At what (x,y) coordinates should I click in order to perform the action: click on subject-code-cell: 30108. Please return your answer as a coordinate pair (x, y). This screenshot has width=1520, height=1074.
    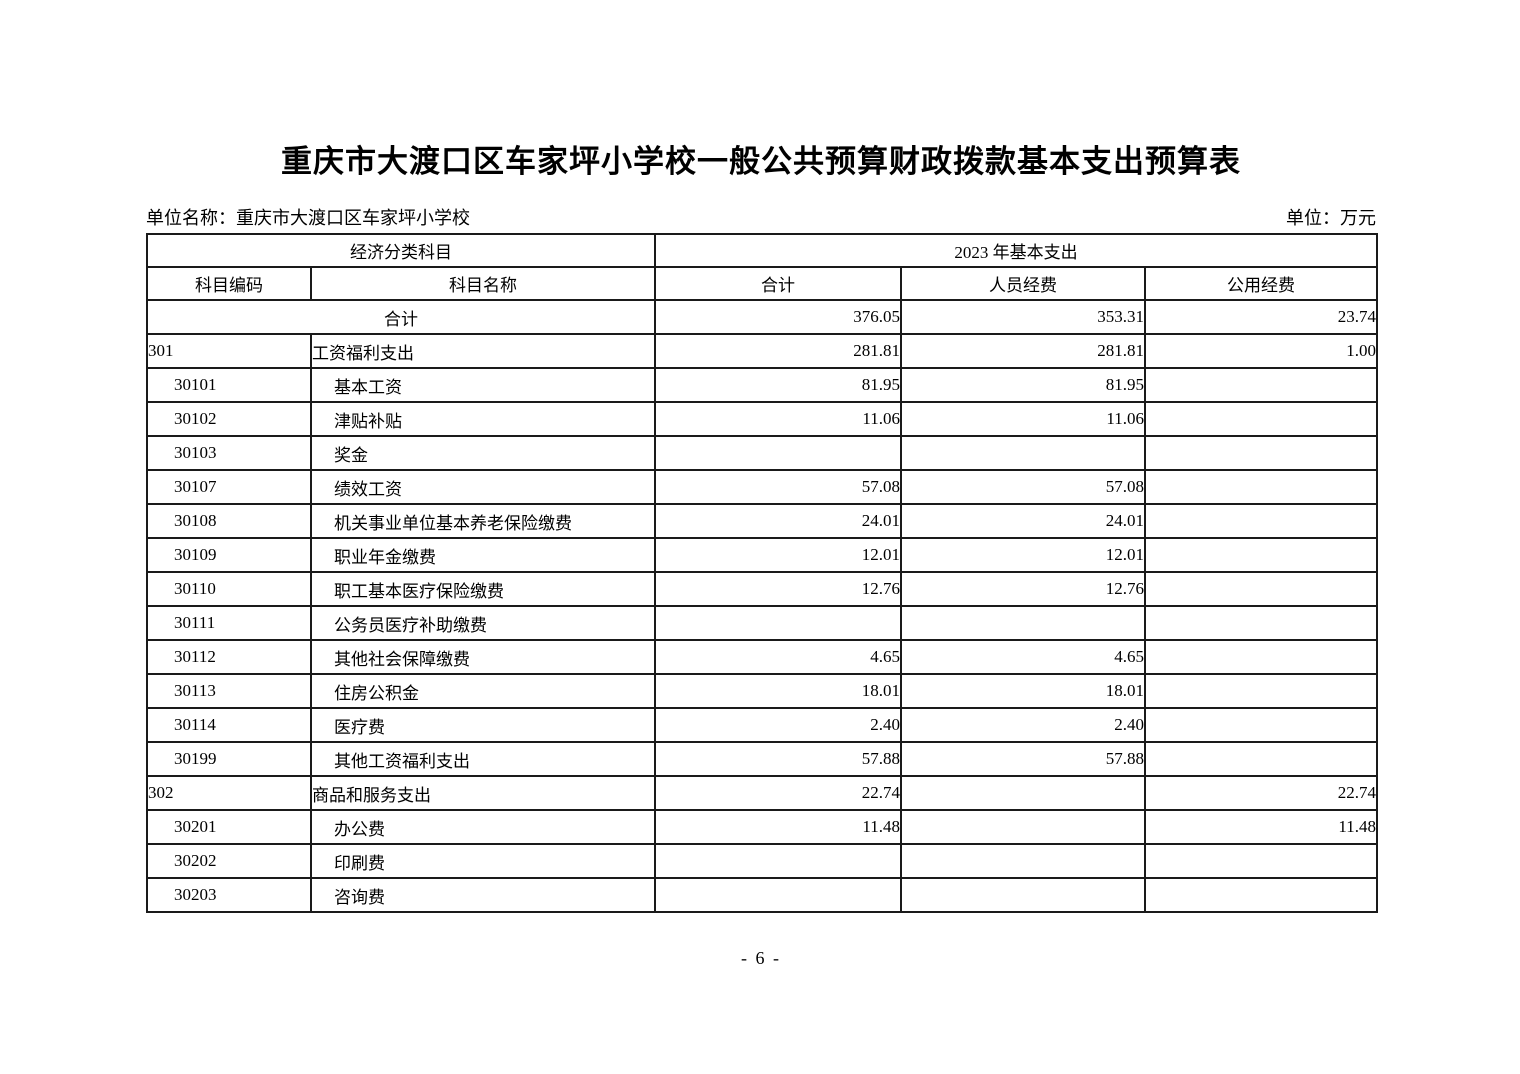
    Looking at the image, I should click on (229, 521).